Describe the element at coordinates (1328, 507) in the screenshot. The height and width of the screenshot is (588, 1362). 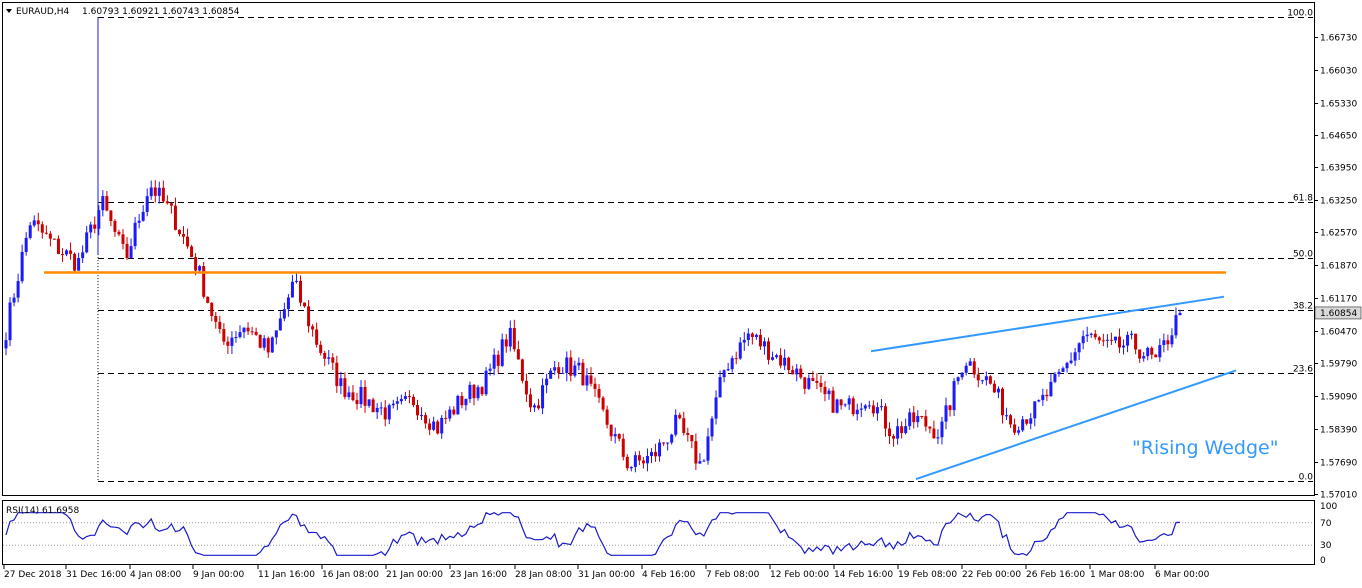
I see `rsi-tick-label: 100` at that location.